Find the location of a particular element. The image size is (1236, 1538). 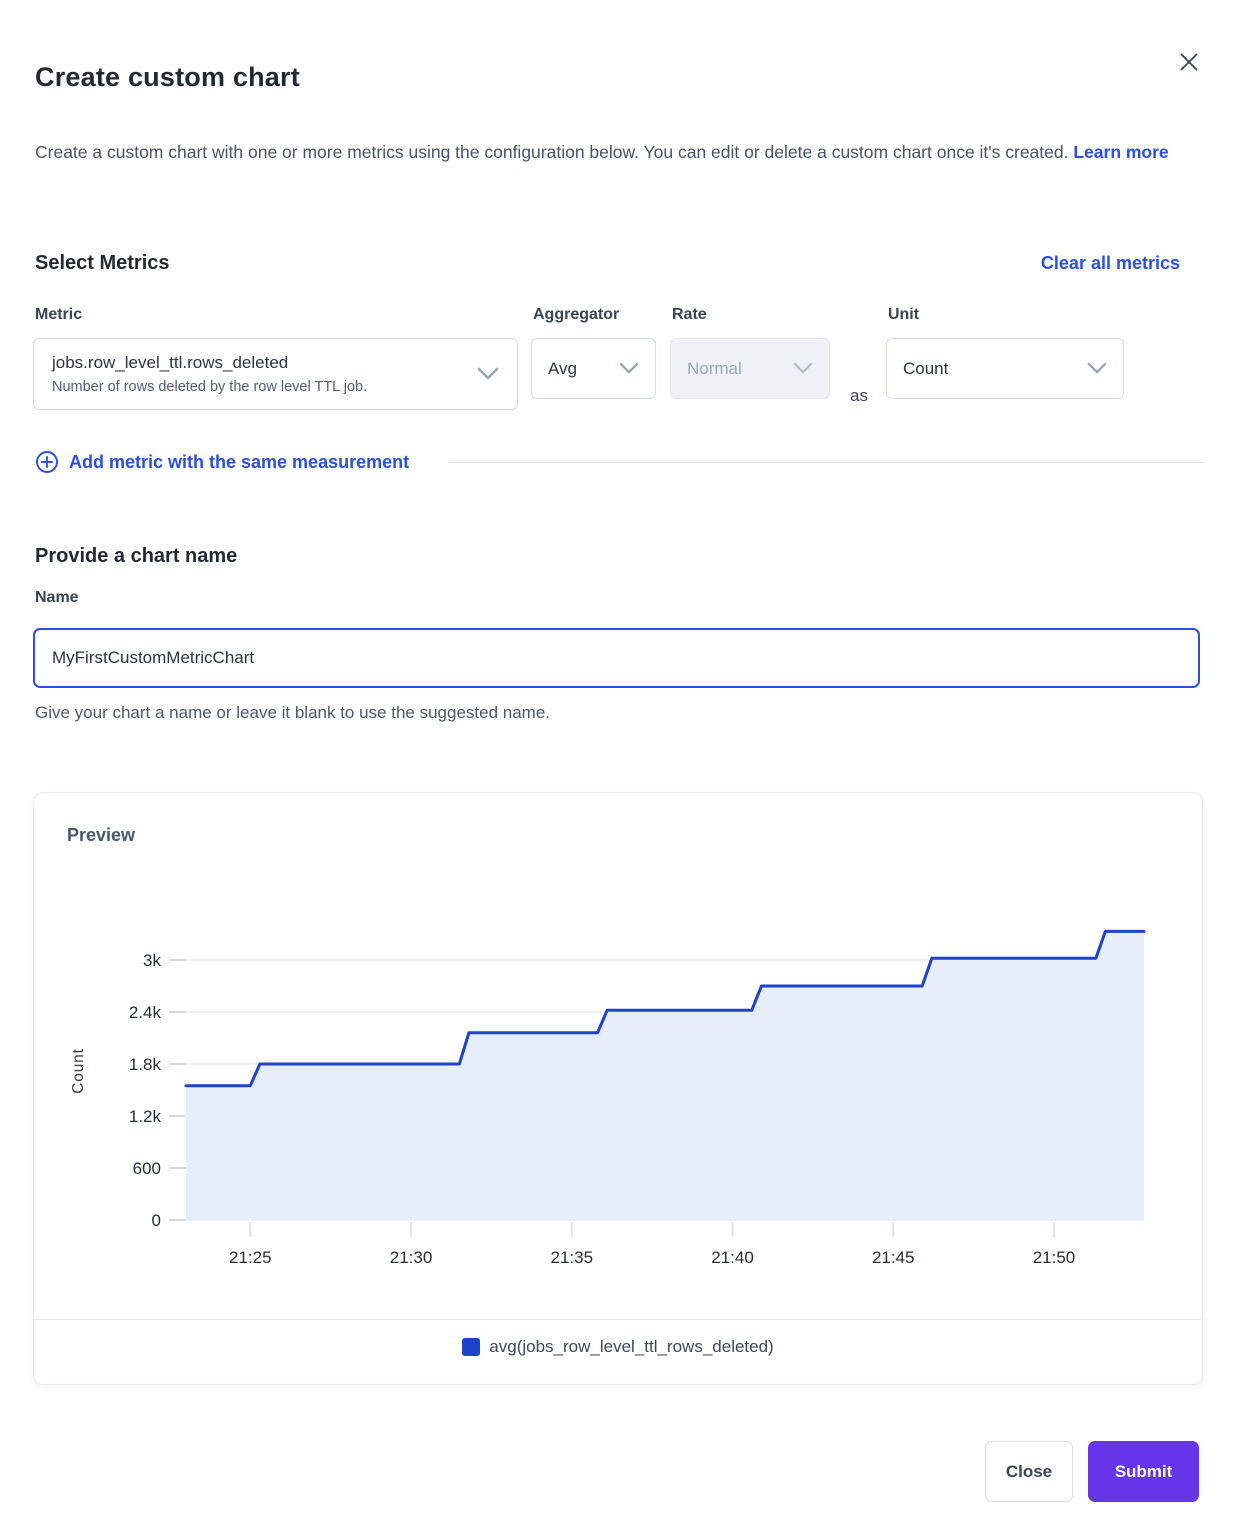

add-metric-button: Add metric with the same measurement is located at coordinates (222, 462).